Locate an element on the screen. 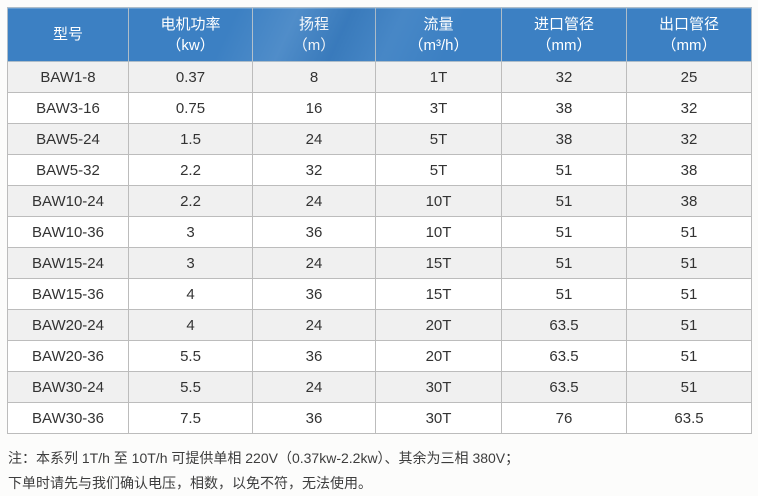  col-header-model: 型号 is located at coordinates (68, 34).